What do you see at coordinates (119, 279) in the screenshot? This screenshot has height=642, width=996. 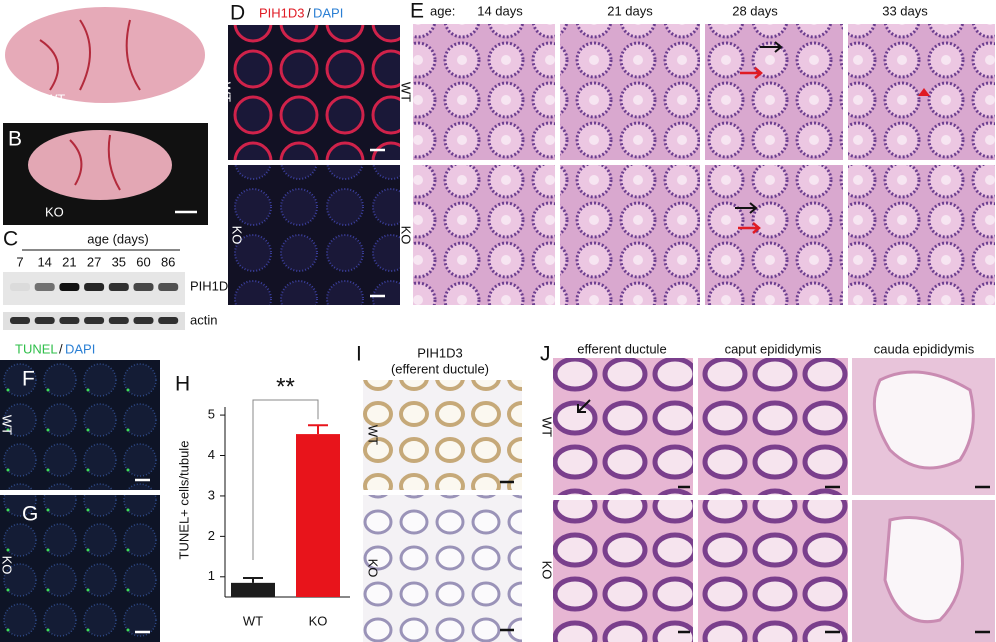 I see `panel-c: C age (days) PIH1D3 actin 7 14 21 27 35 60 86` at bounding box center [119, 279].